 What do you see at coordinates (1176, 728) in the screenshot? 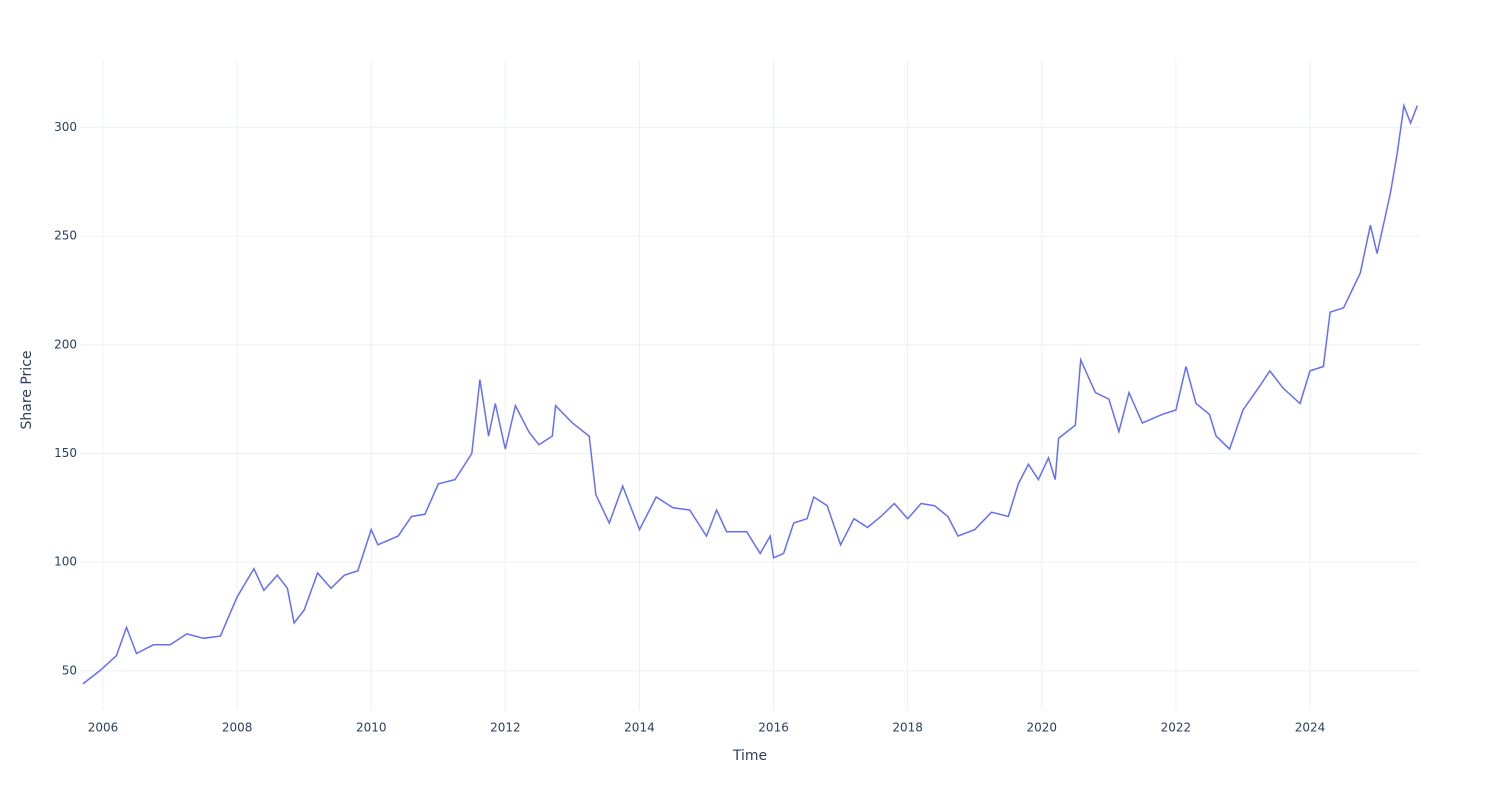
I see `x-tick-label: 2022` at bounding box center [1176, 728].